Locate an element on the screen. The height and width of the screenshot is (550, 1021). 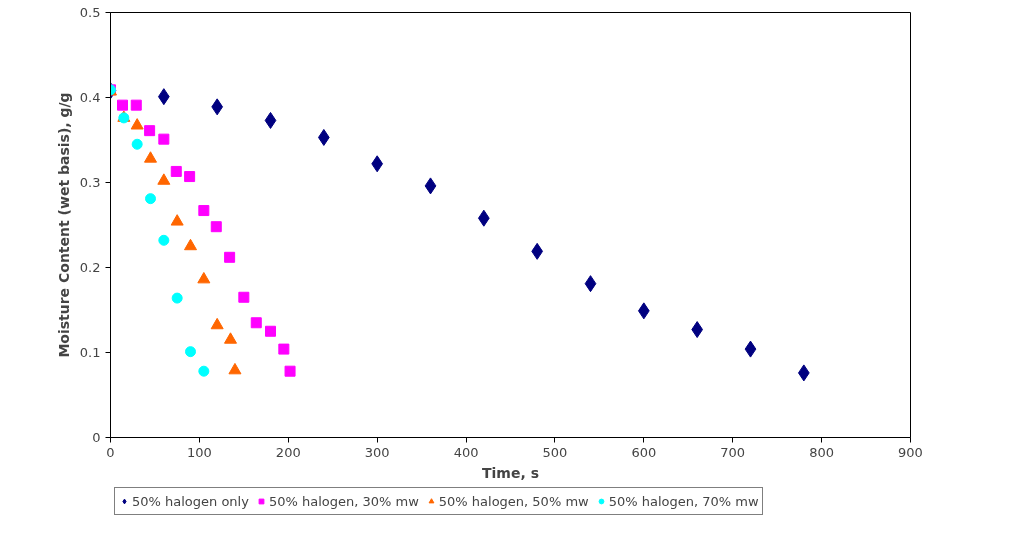
y-tick-label: 0.2 is located at coordinates (90, 267).